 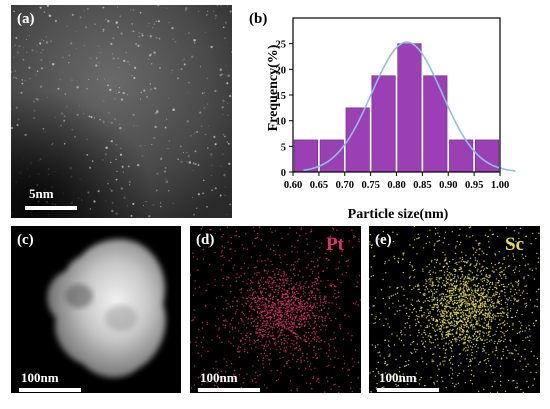 I want to click on panel-d-scale-text: 100nm, so click(x=219, y=377).